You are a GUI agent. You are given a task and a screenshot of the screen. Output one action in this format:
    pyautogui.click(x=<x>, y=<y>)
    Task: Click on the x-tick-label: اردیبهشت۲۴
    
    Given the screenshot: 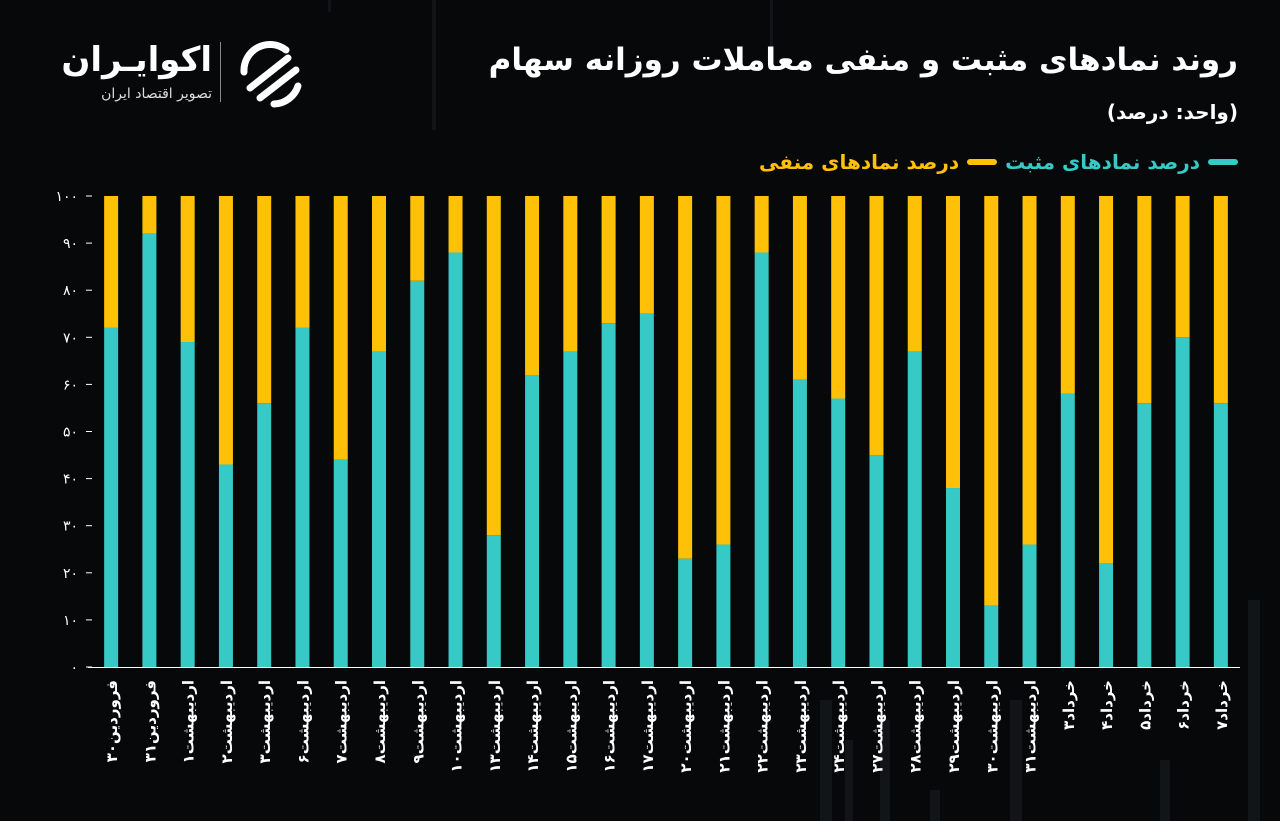 What is the action you would take?
    pyautogui.click(x=839, y=726)
    